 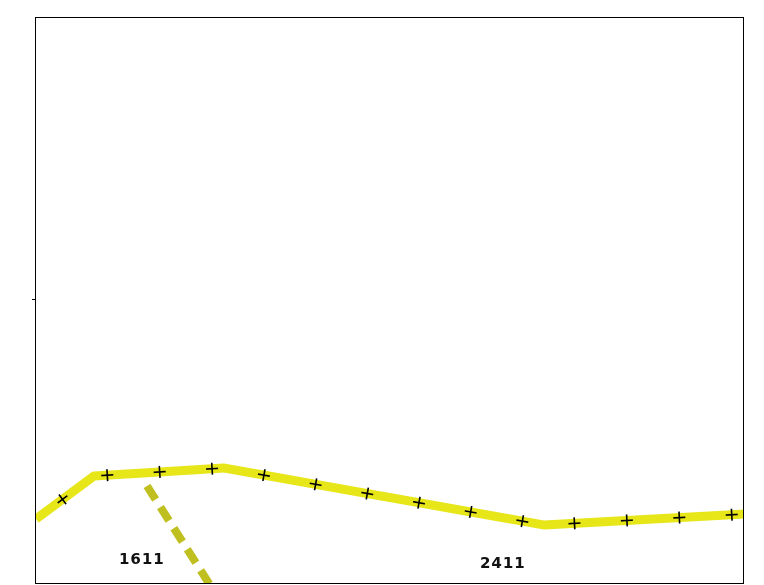 What do you see at coordinates (503, 563) in the screenshot?
I see `route-label-2411: 2411` at bounding box center [503, 563].